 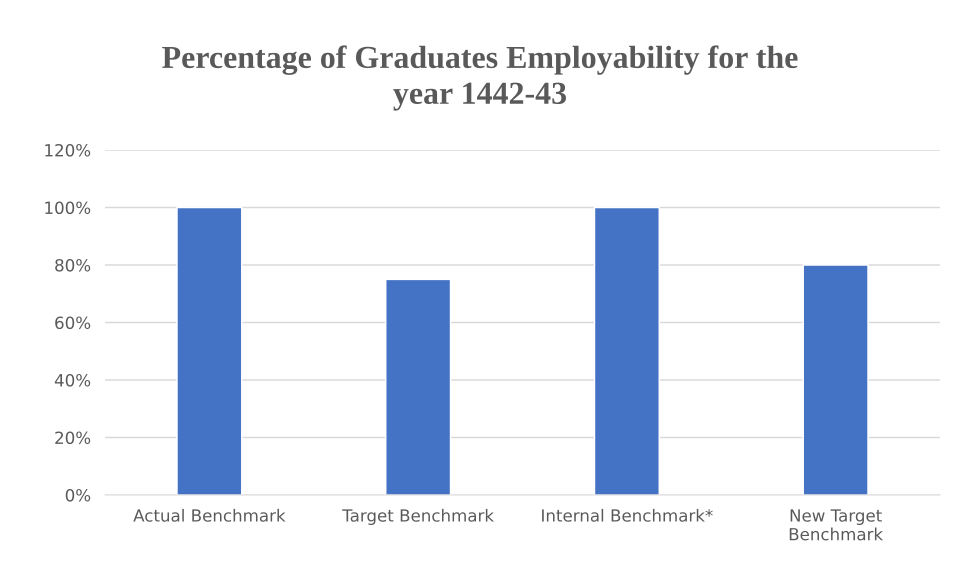 I want to click on y-tick-label: 20%, so click(x=72, y=437).